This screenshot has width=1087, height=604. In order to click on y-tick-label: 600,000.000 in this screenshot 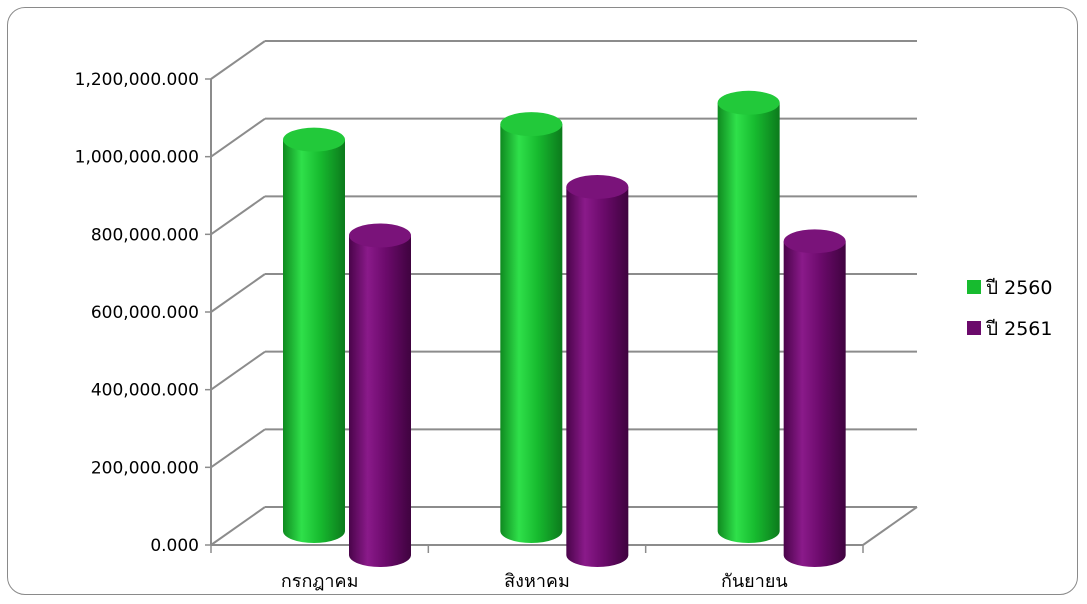, I will do `click(145, 313)`.